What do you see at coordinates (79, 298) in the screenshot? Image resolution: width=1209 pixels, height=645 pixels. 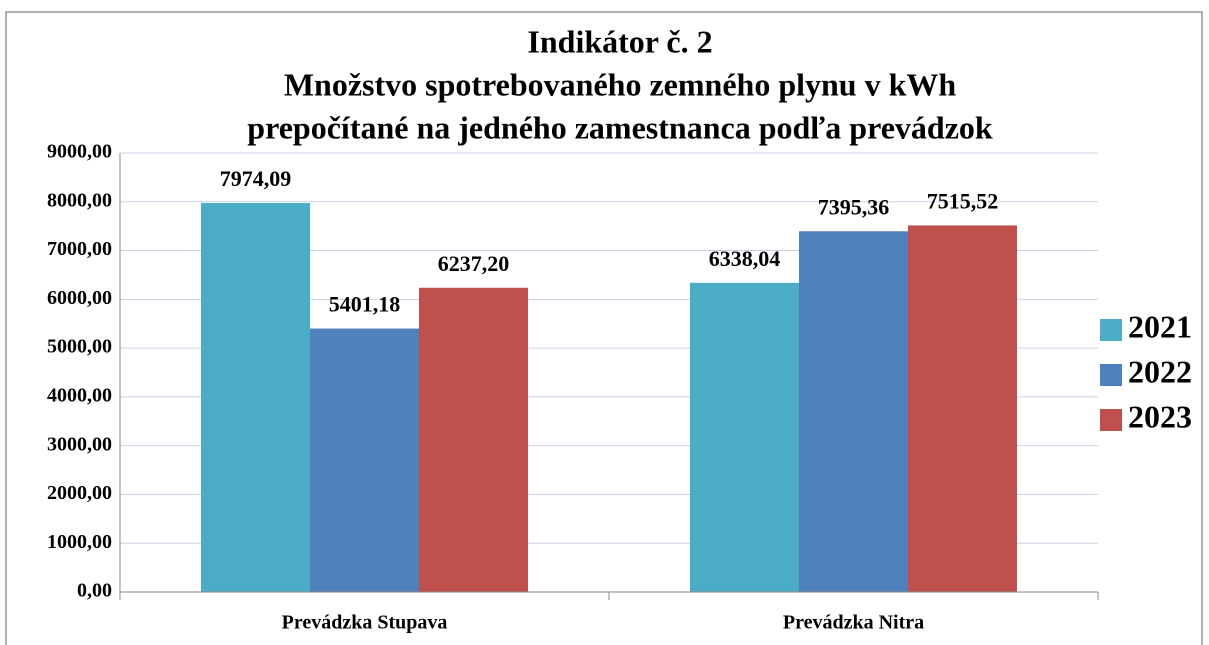 I see `y-tick-label: 6000,00` at bounding box center [79, 298].